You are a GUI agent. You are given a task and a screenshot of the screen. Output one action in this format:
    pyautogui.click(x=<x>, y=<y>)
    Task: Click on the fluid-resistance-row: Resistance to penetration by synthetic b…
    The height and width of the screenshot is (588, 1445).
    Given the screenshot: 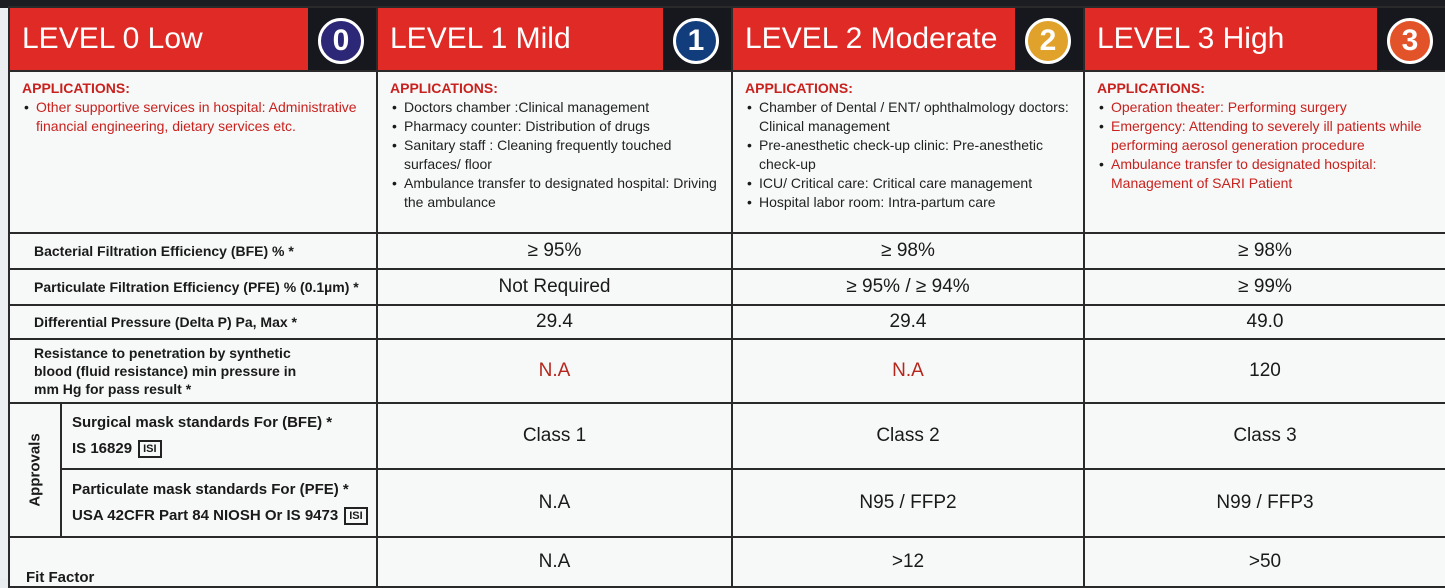 What is the action you would take?
    pyautogui.click(x=726, y=371)
    